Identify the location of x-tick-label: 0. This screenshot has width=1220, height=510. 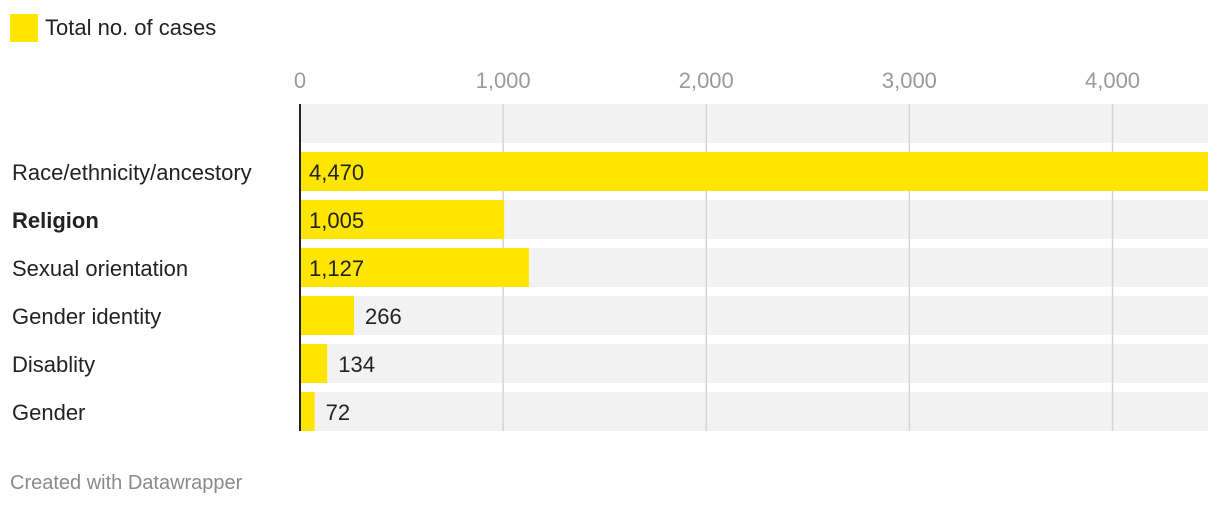
(300, 80).